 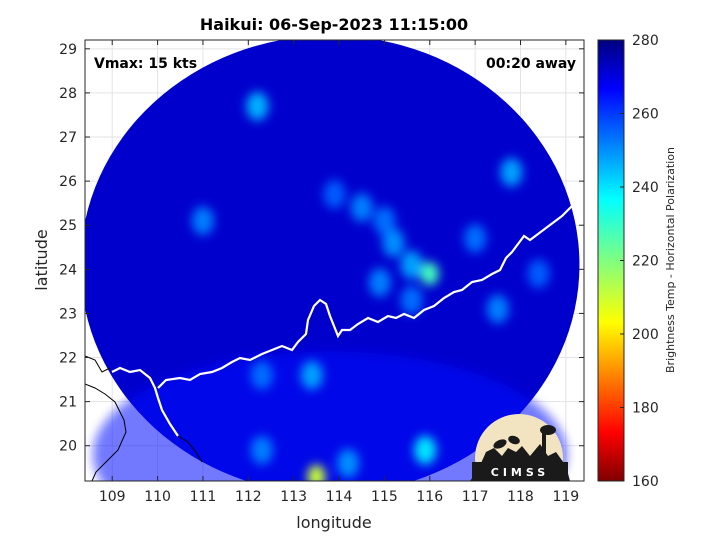 I want to click on logo-text: CIMSS, so click(x=520, y=472).